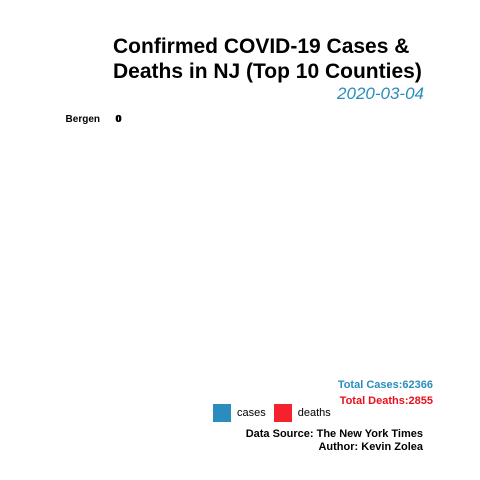 This screenshot has height=480, width=480. What do you see at coordinates (385, 385) in the screenshot?
I see `total-cases-label: Total Cases:62366` at bounding box center [385, 385].